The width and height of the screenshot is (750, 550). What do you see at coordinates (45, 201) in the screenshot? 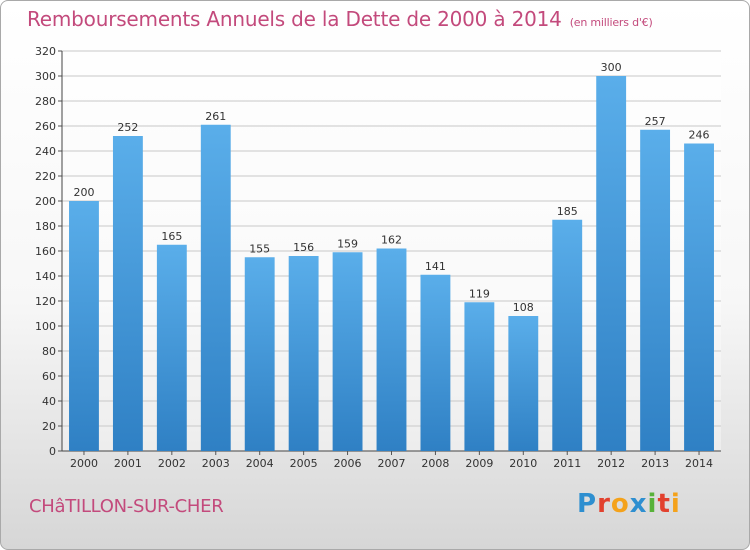
I see `y-tick-label: 200` at bounding box center [45, 201].